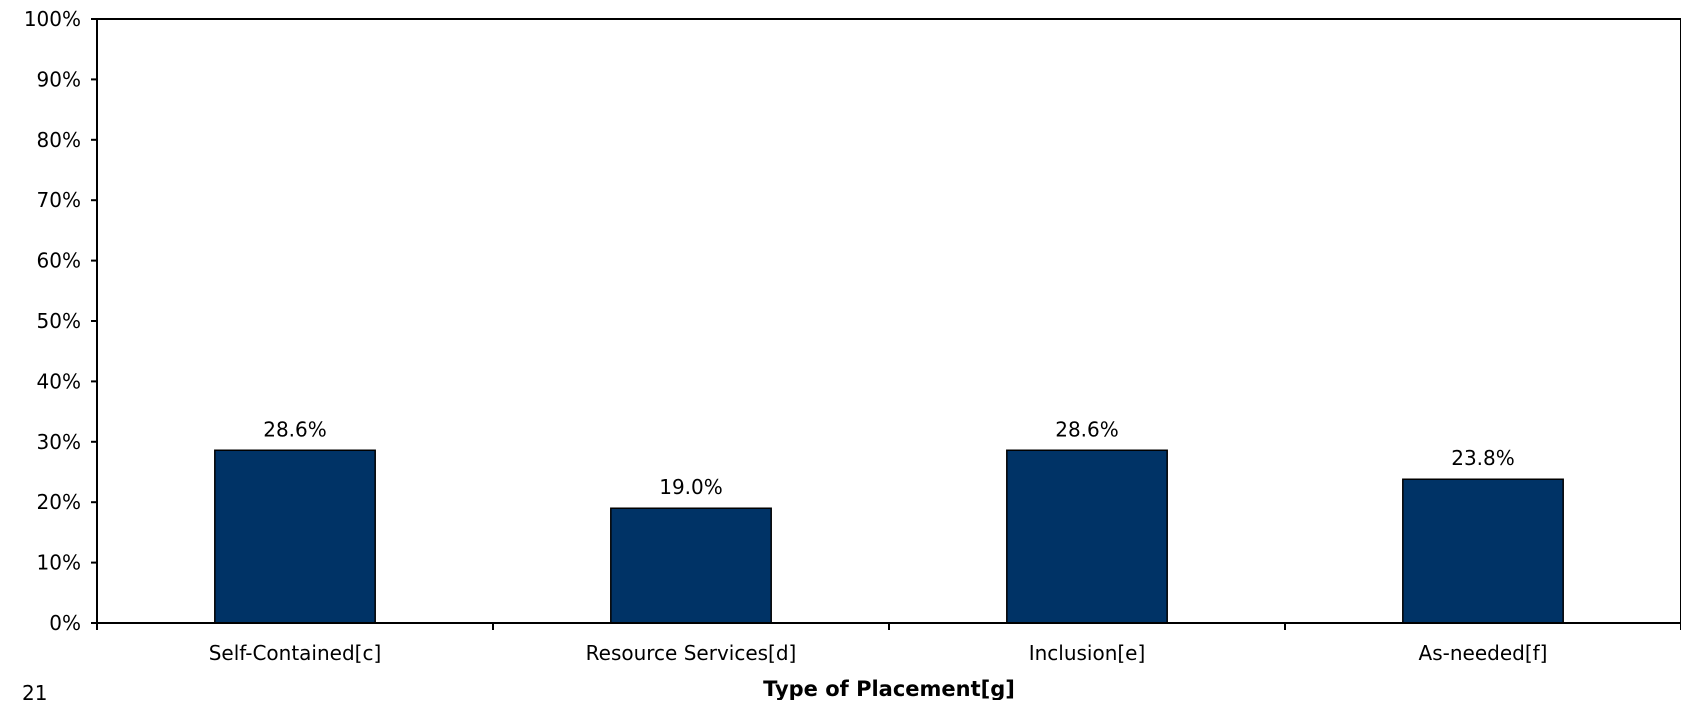  I want to click on y-tick-label: 80%, so click(59, 140).